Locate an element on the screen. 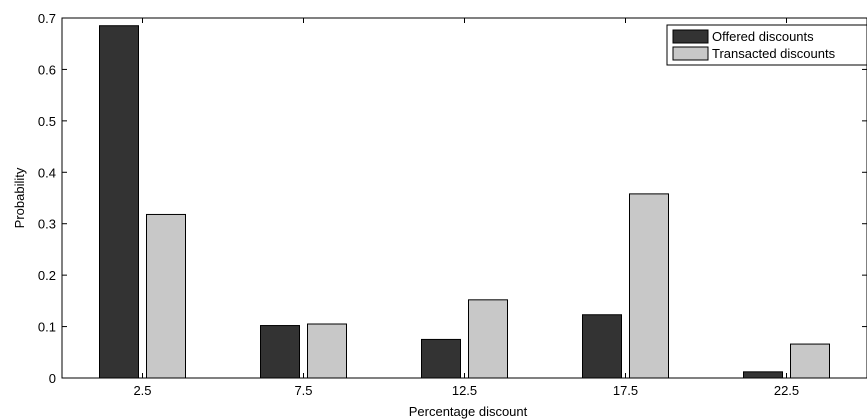 This screenshot has width=867, height=420. y-axis-title: Probability is located at coordinates (19, 197).